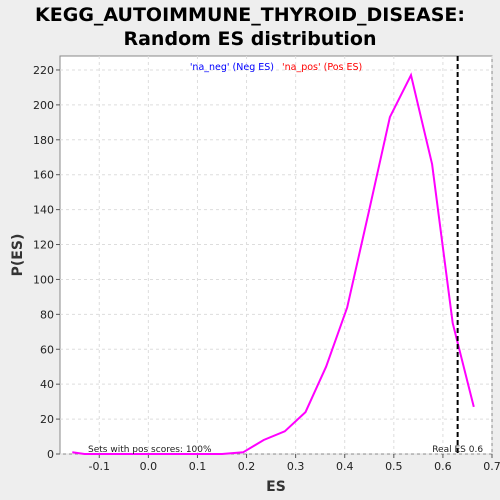 Image resolution: width=500 pixels, height=500 pixels. I want to click on x-tick-label: 0.1, so click(198, 466).